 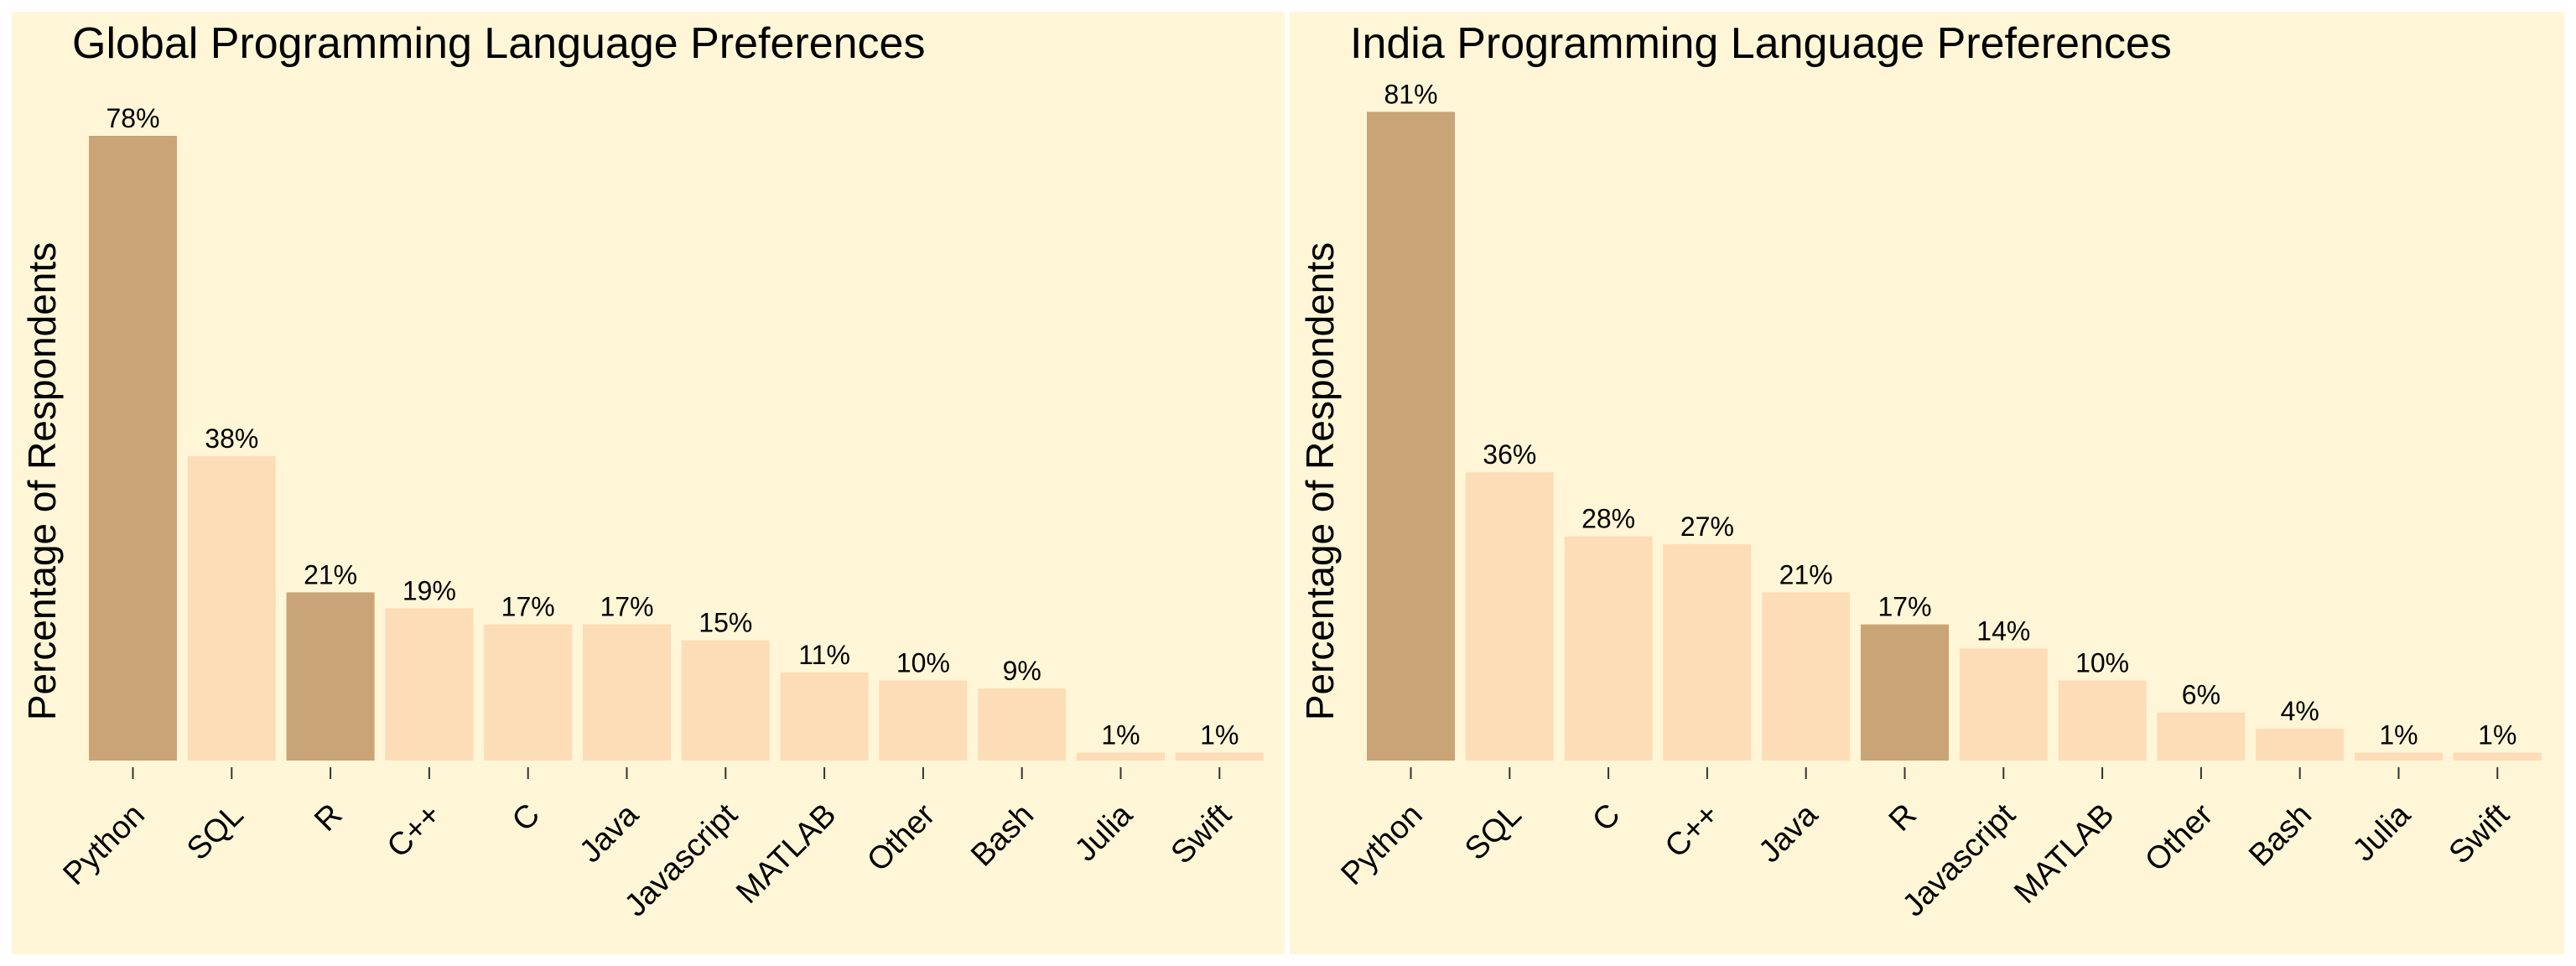 What do you see at coordinates (1411, 436) in the screenshot?
I see `india-bar-python` at bounding box center [1411, 436].